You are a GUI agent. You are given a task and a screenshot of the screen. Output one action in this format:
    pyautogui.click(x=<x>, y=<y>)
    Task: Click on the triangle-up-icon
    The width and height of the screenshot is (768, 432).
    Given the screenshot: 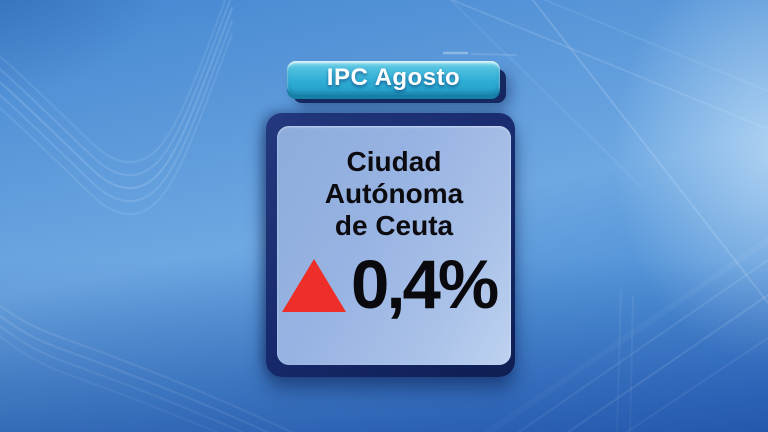 What is the action you would take?
    pyautogui.click(x=314, y=285)
    